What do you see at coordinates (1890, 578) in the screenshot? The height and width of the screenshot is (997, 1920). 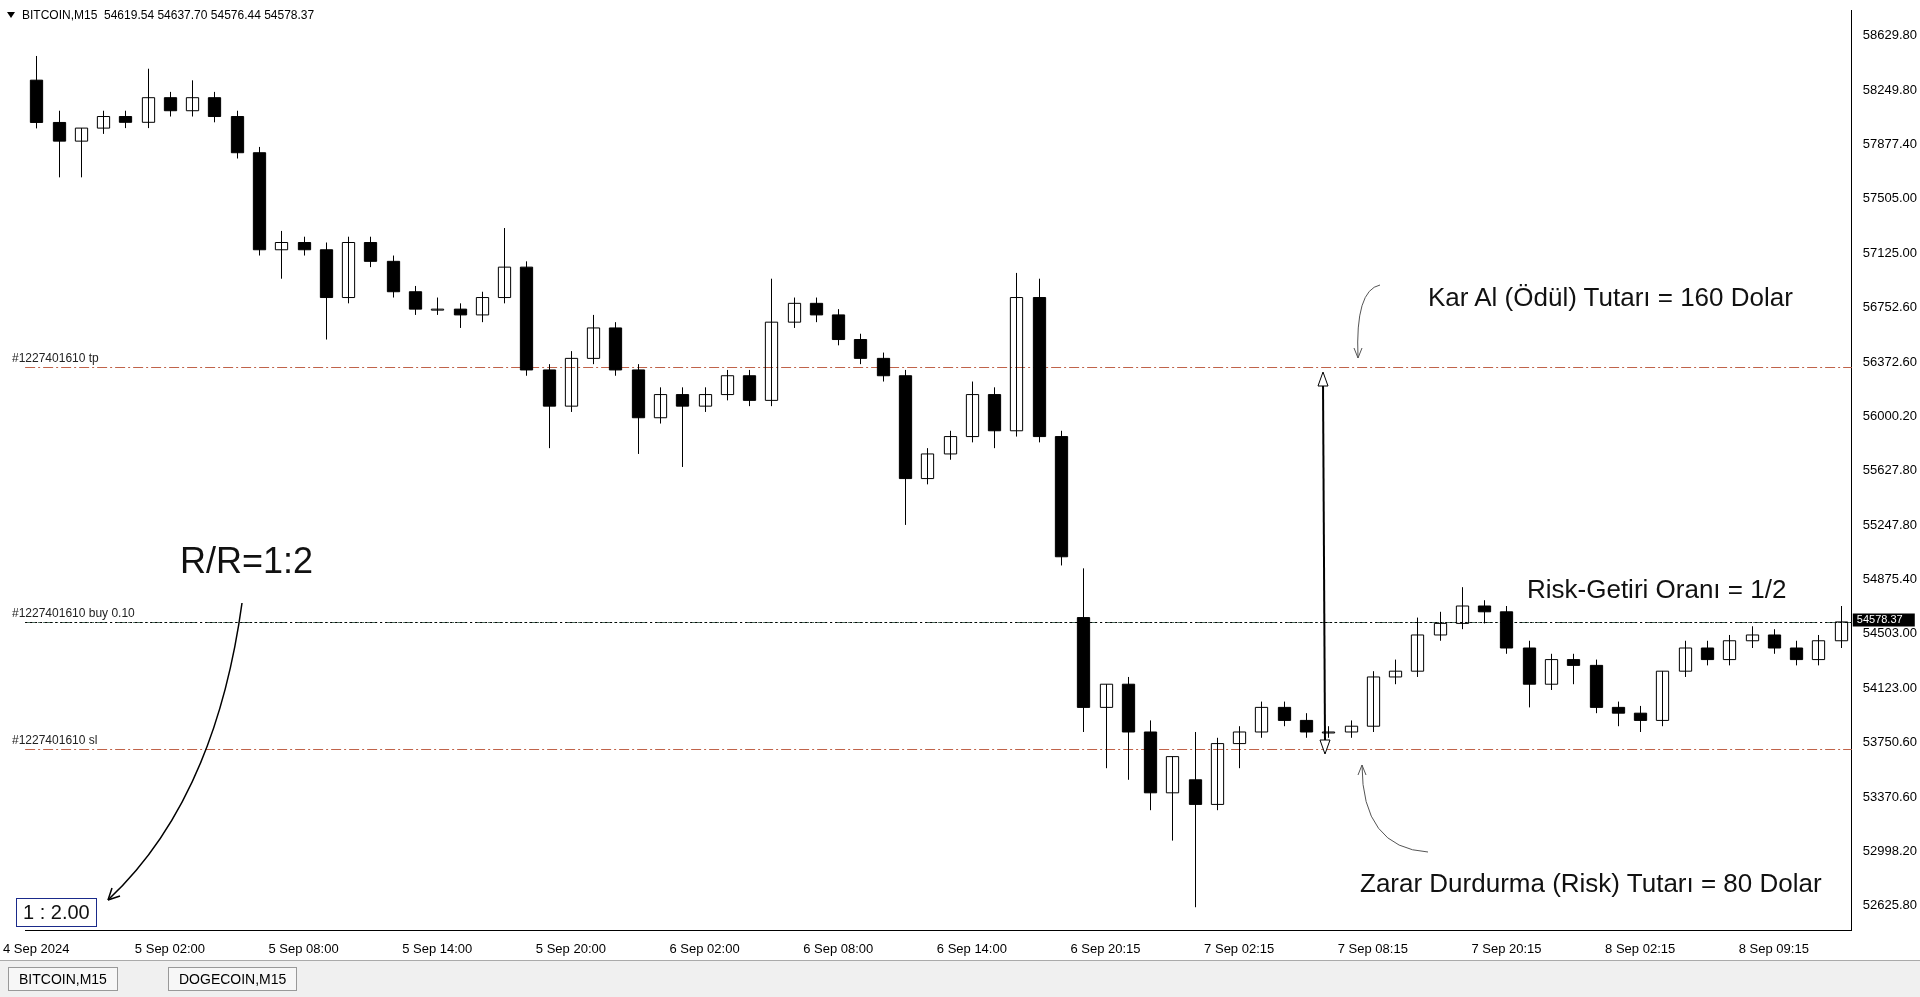 I see `y-tick-label: 54875.40` at bounding box center [1890, 578].